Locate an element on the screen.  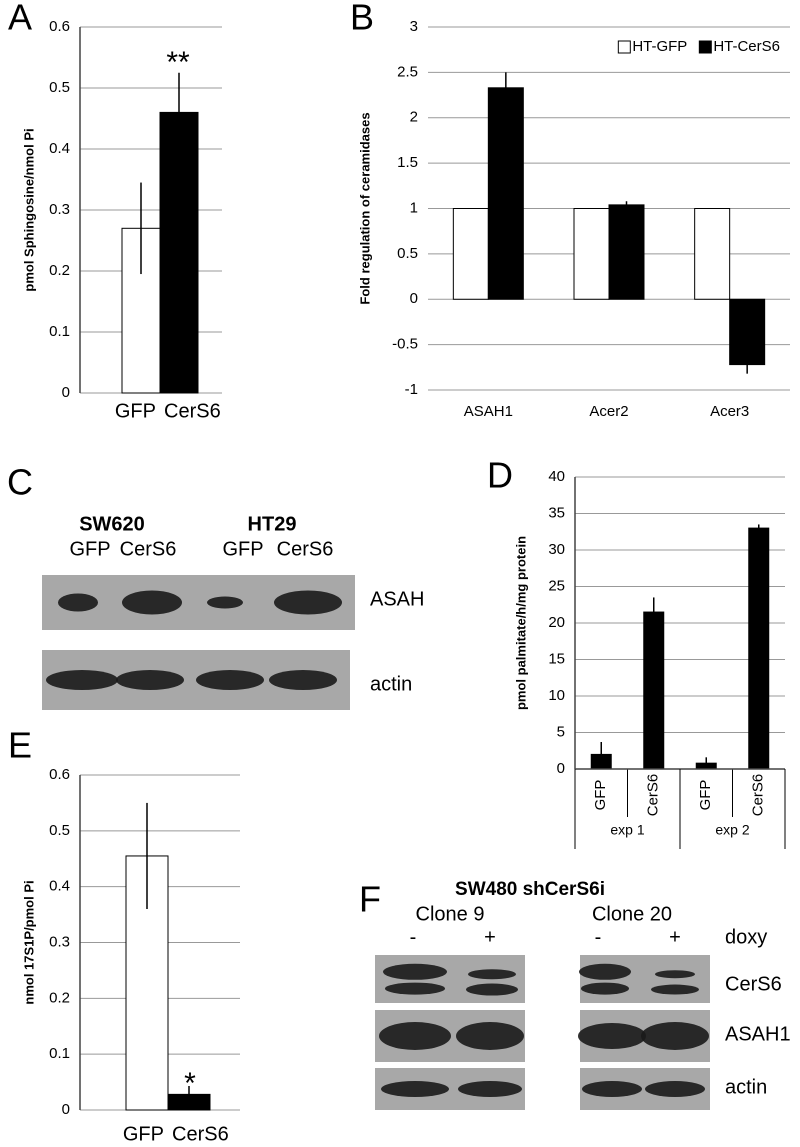
y-tick-label: 1 is located at coordinates (414, 207).